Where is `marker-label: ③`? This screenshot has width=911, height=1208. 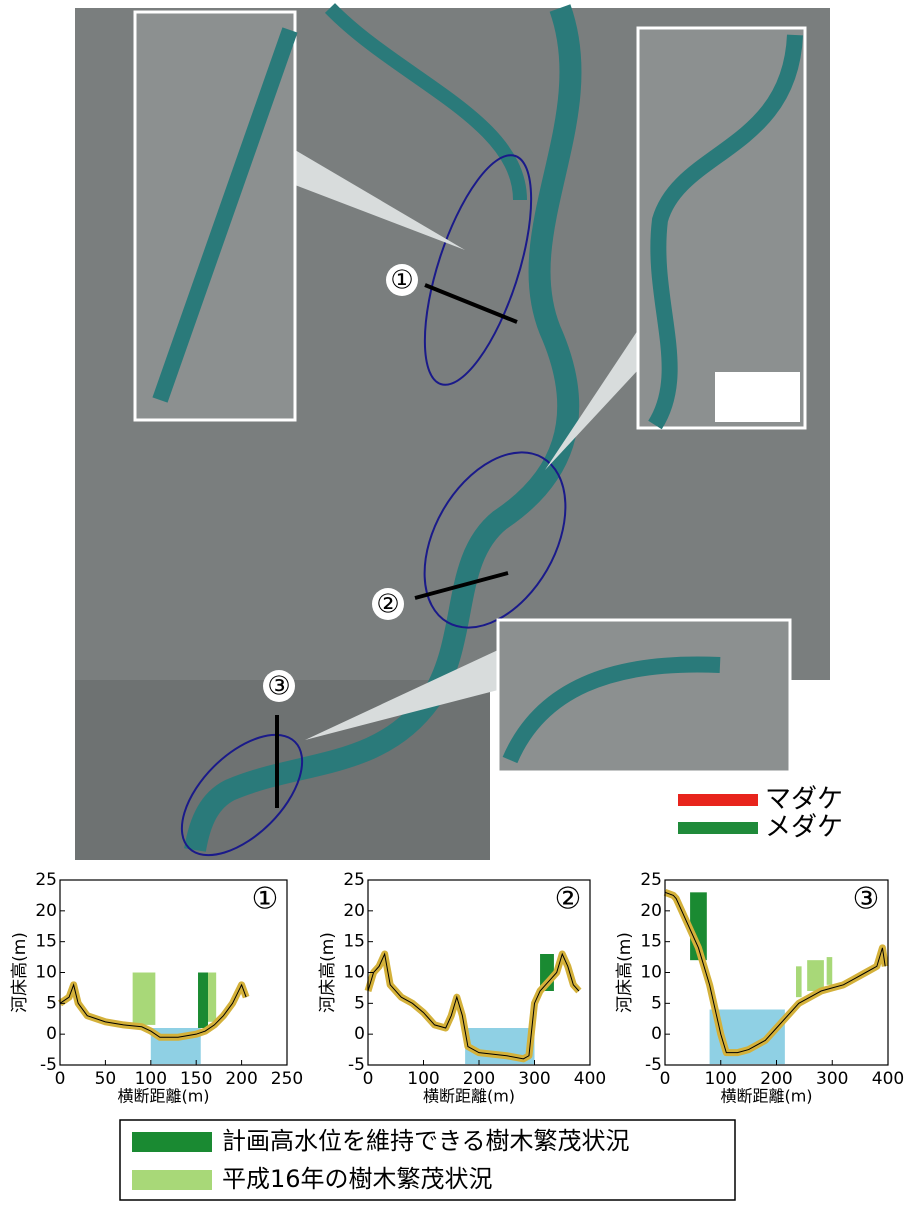 marker-label: ③ is located at coordinates (278, 687).